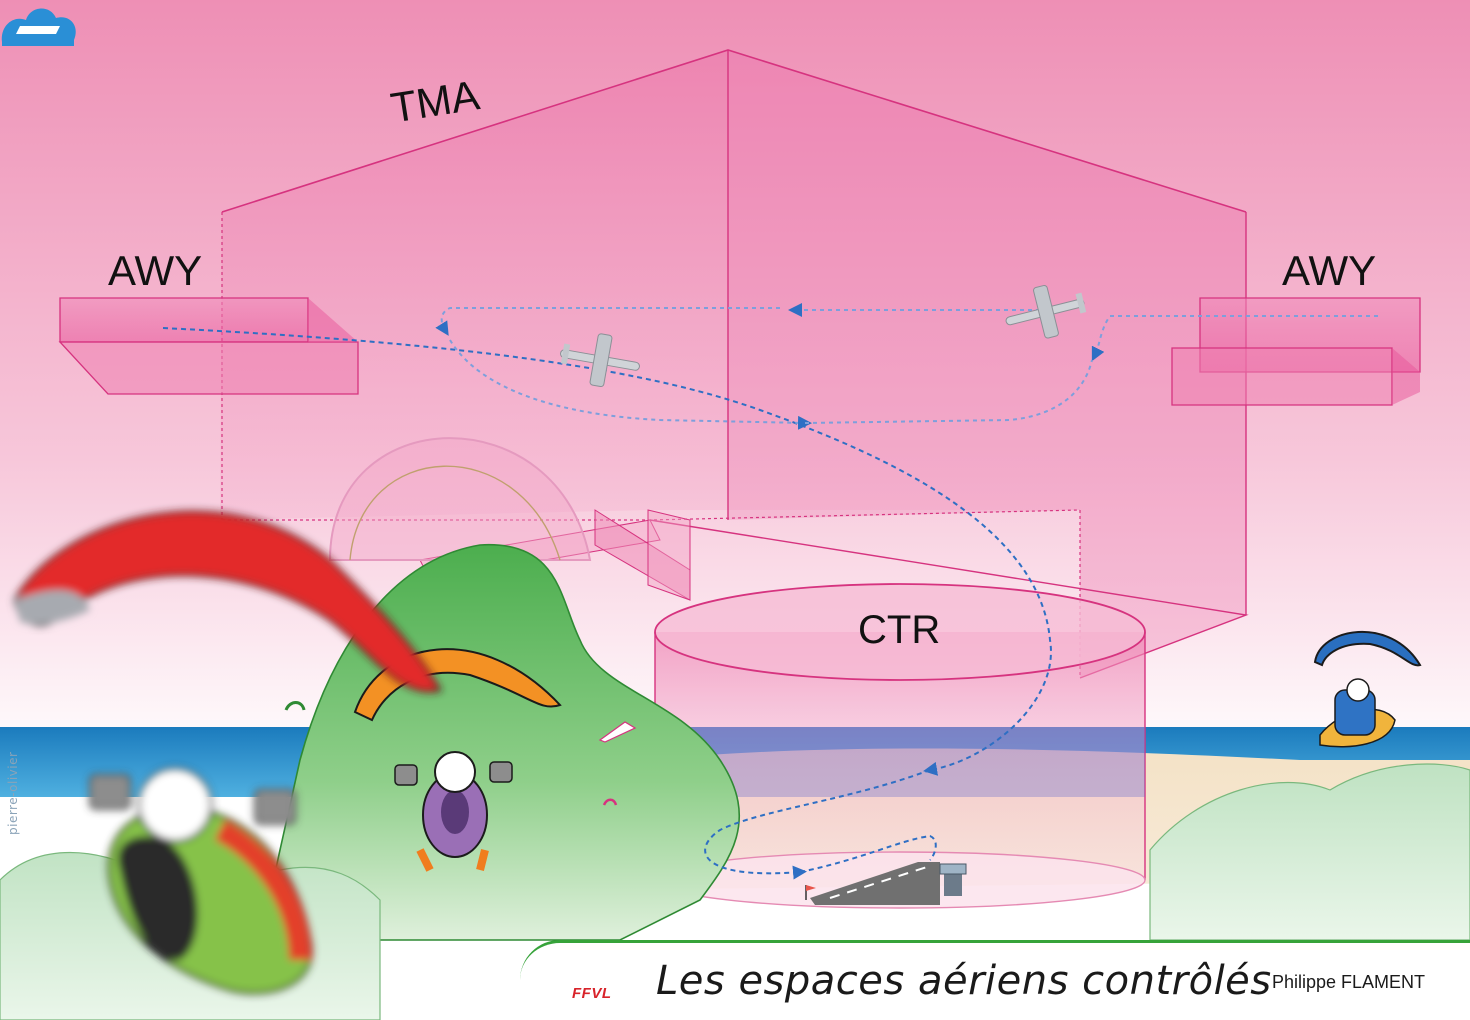 The height and width of the screenshot is (1020, 1470). Describe the element at coordinates (38, 27) in the screenshot. I see `ffvl-logo-icon` at that location.